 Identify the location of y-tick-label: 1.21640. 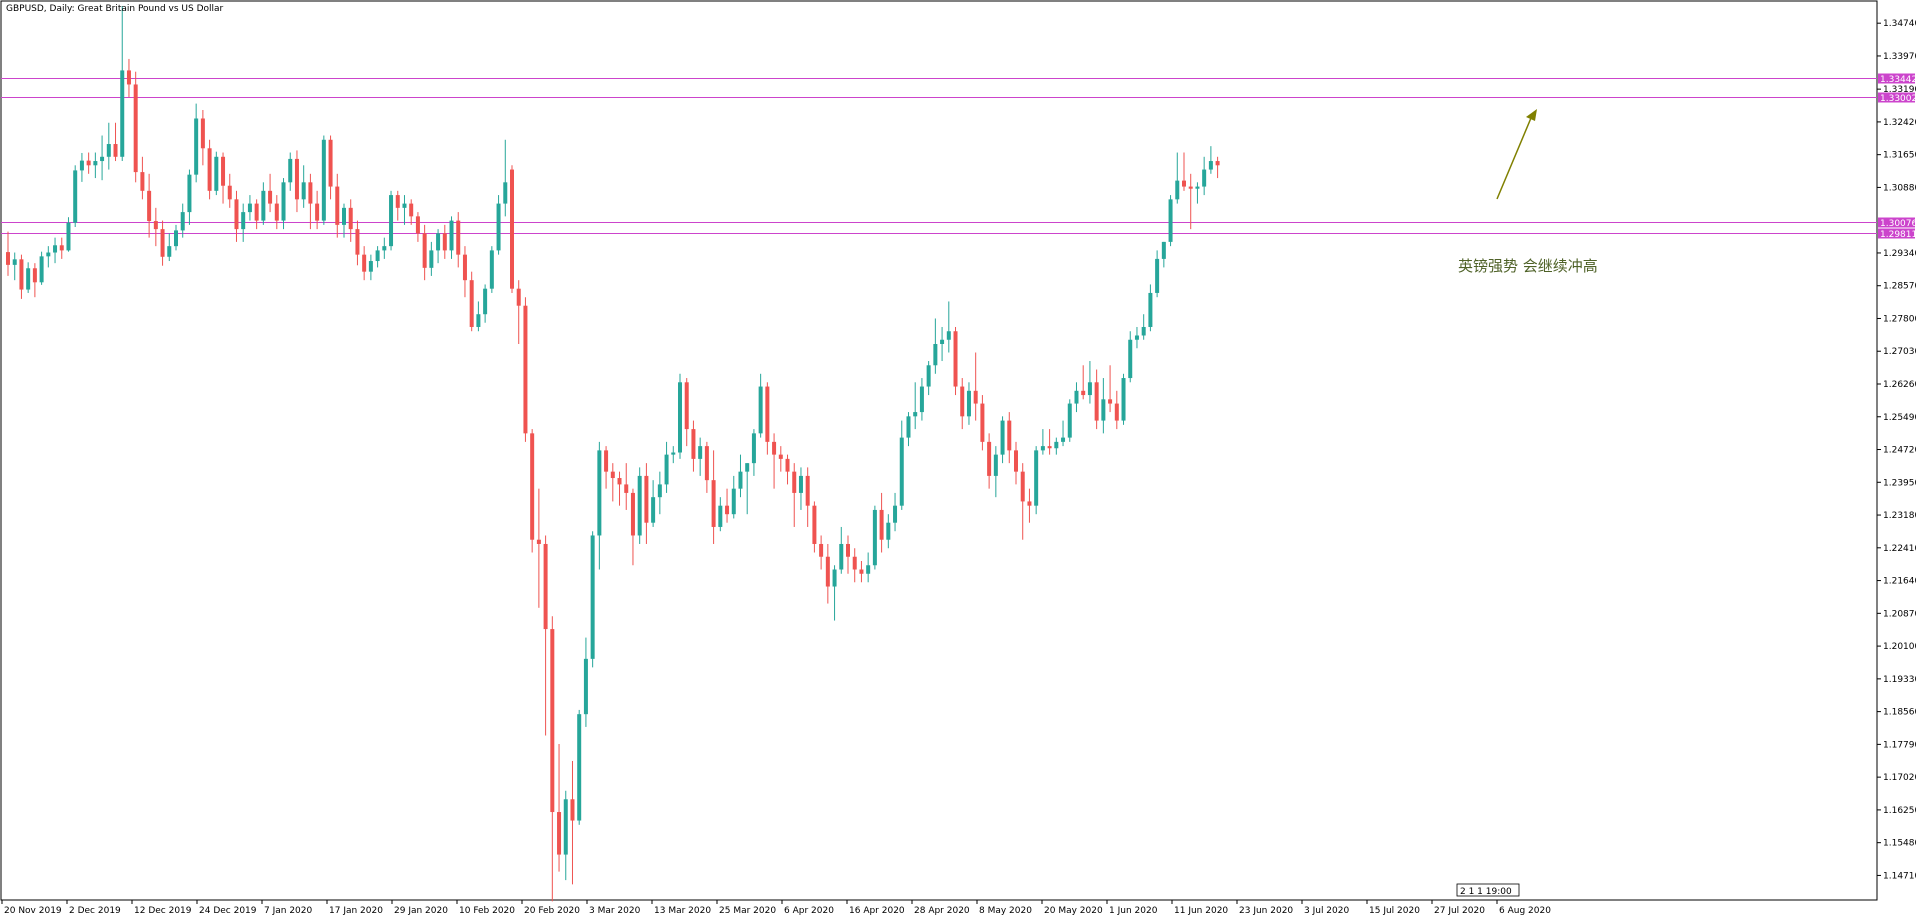
(1899, 582).